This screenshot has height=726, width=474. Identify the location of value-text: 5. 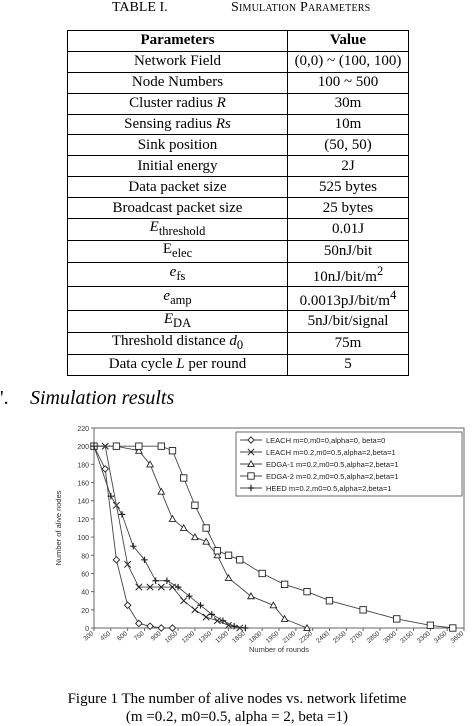
(348, 364).